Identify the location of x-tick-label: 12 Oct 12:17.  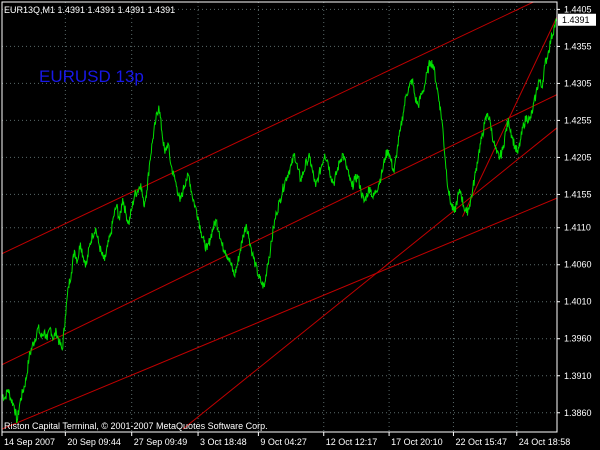
(352, 442).